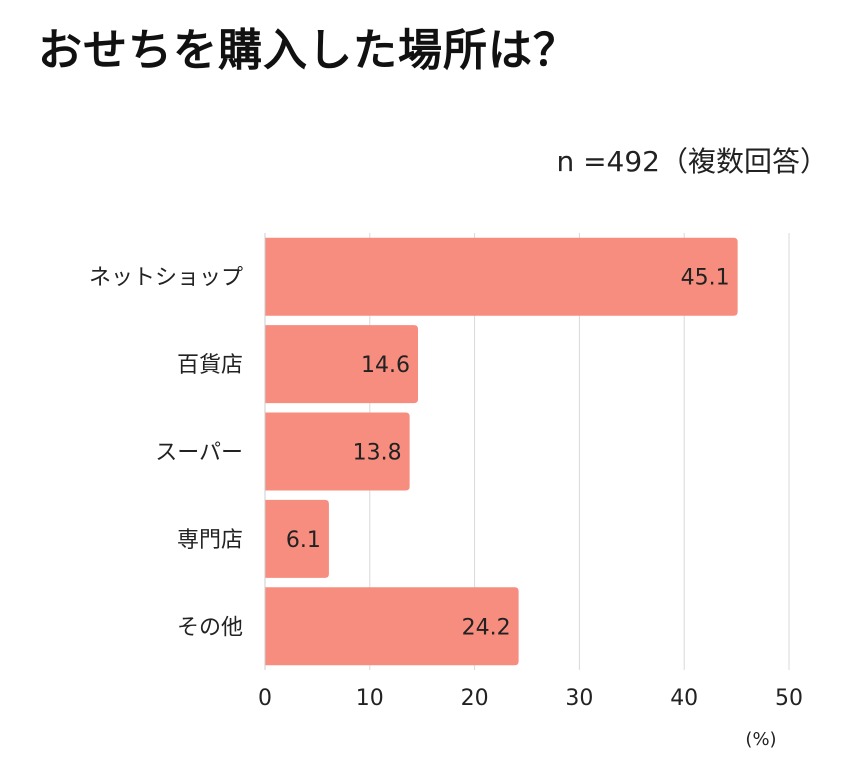 This screenshot has height=760, width=850. What do you see at coordinates (385, 365) in the screenshot?
I see `bar-value-label: 14.6` at bounding box center [385, 365].